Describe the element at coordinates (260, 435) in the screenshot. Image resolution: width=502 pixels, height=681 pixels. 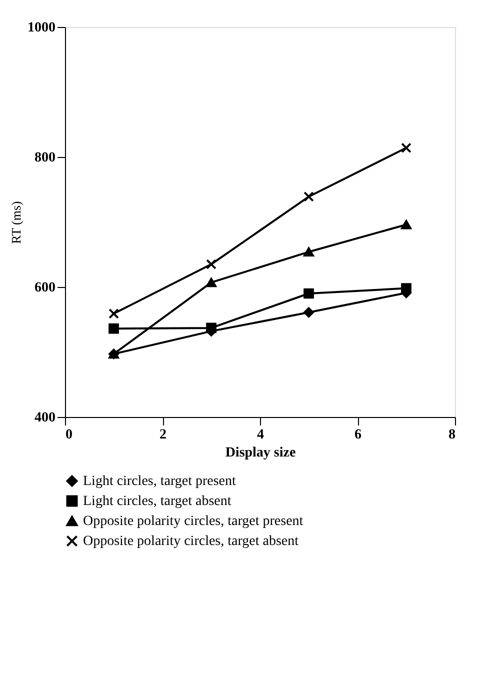
I see `x-tick-label: 4` at that location.